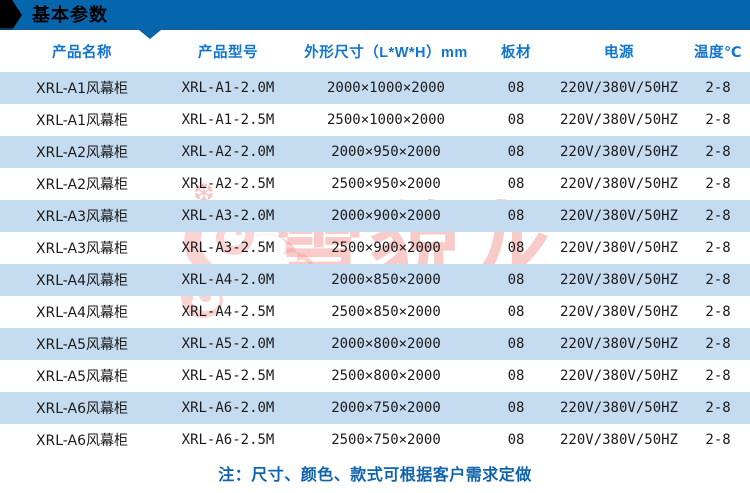 Image resolution: width=750 pixels, height=493 pixels. Describe the element at coordinates (228, 216) in the screenshot. I see `cell-r4-c1: XRL-A3-2.0M` at that location.